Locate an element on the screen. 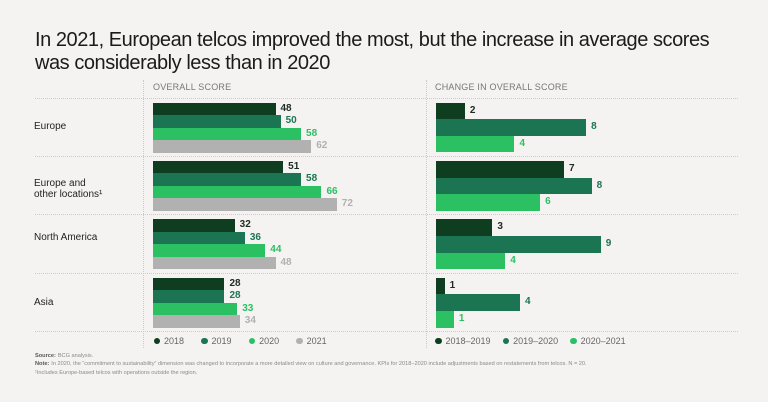 This screenshot has width=768, height=402. value-label-asia-2020: 33 is located at coordinates (248, 308).